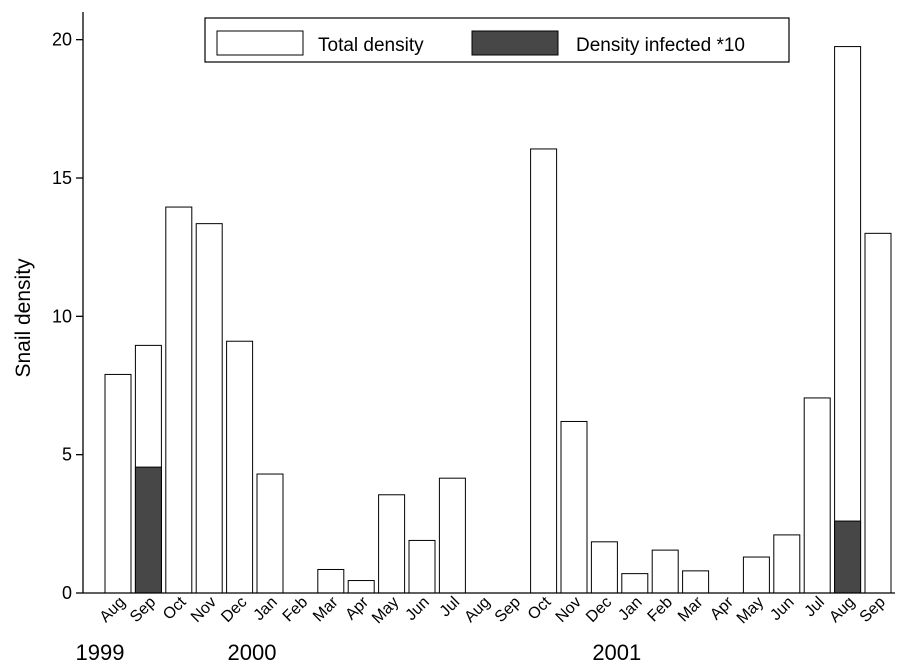  I want to click on legend: Total density Density infected *10, so click(497, 40).